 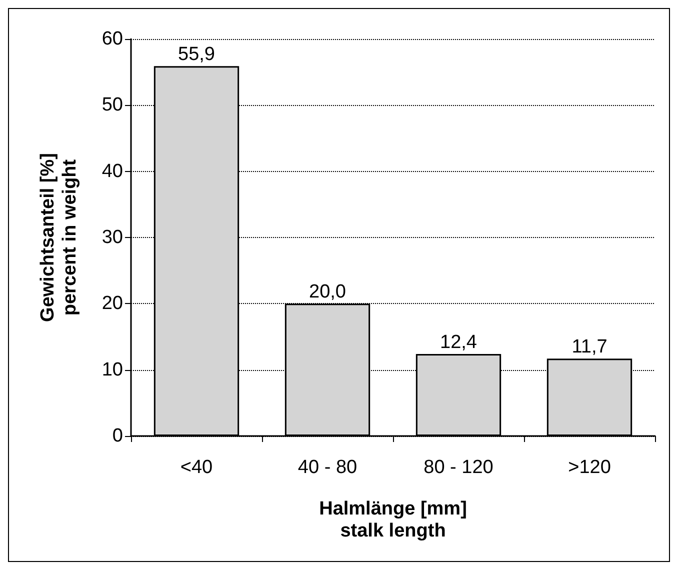 What do you see at coordinates (112, 303) in the screenshot?
I see `y-tick-label: 20` at bounding box center [112, 303].